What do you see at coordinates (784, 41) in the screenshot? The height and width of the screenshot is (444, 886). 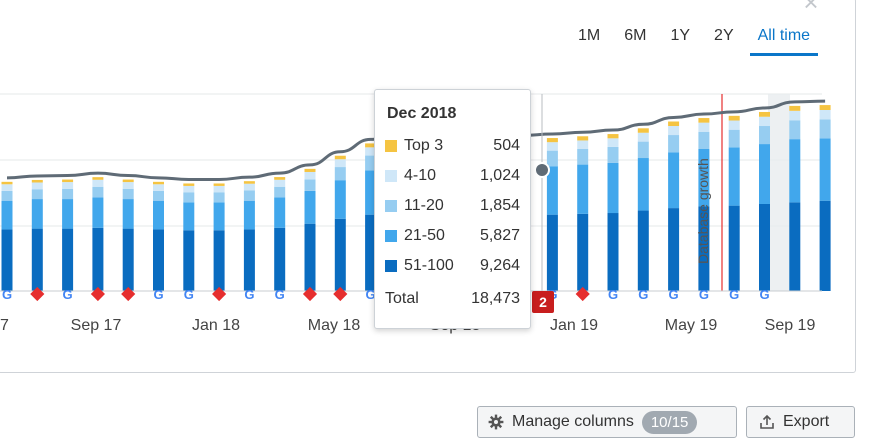 I see `tab-all-time: All time` at bounding box center [784, 41].